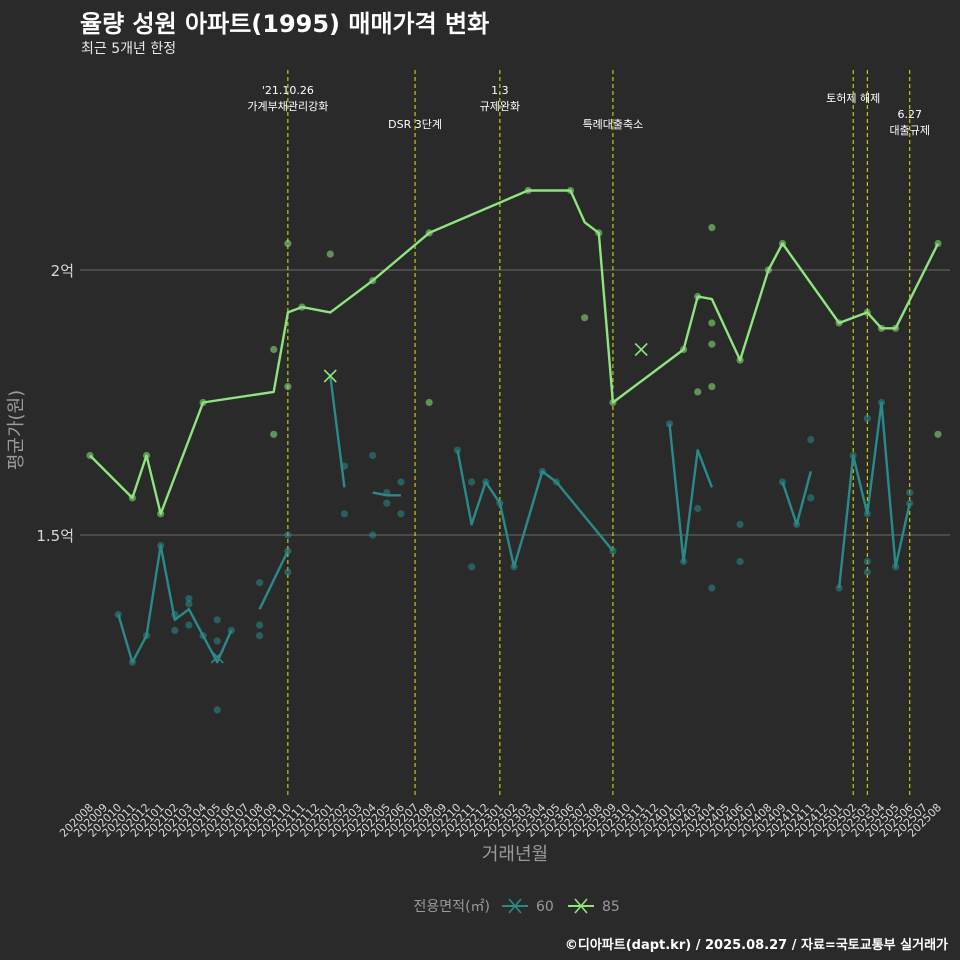  What do you see at coordinates (515, 854) in the screenshot?
I see `x-axis-title: 거래년월` at bounding box center [515, 854].